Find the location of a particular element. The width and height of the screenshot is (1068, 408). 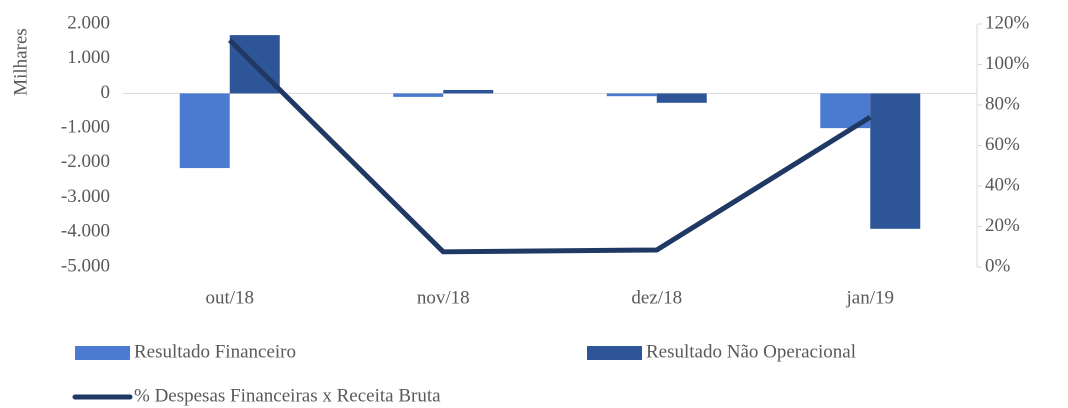

y-axis-label: Milhares is located at coordinates (20, 62).